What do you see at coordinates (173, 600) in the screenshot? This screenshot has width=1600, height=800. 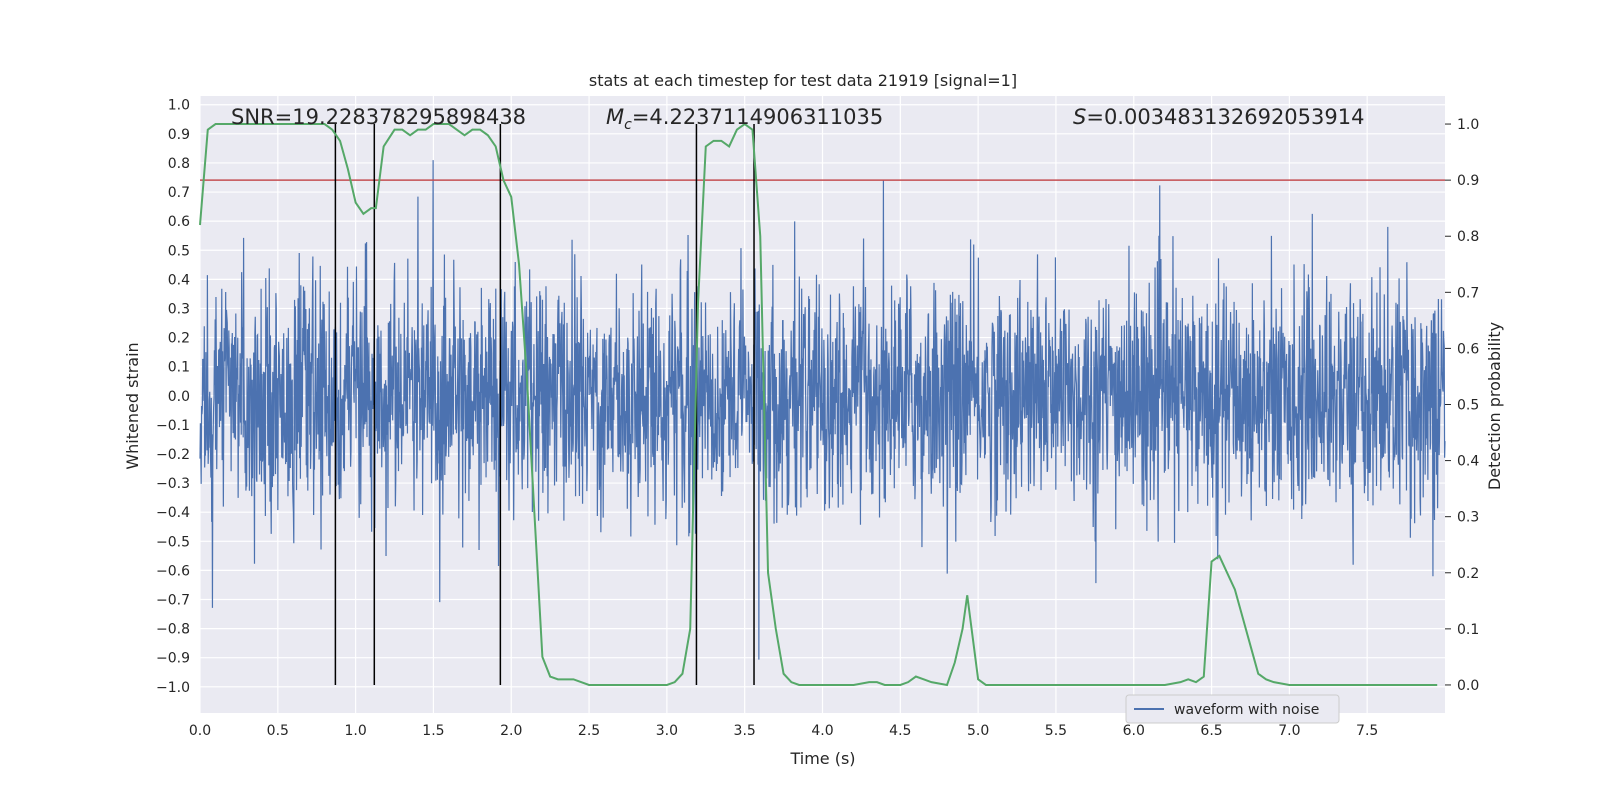 I see `y-left-tick-label: −0.7` at bounding box center [173, 600].